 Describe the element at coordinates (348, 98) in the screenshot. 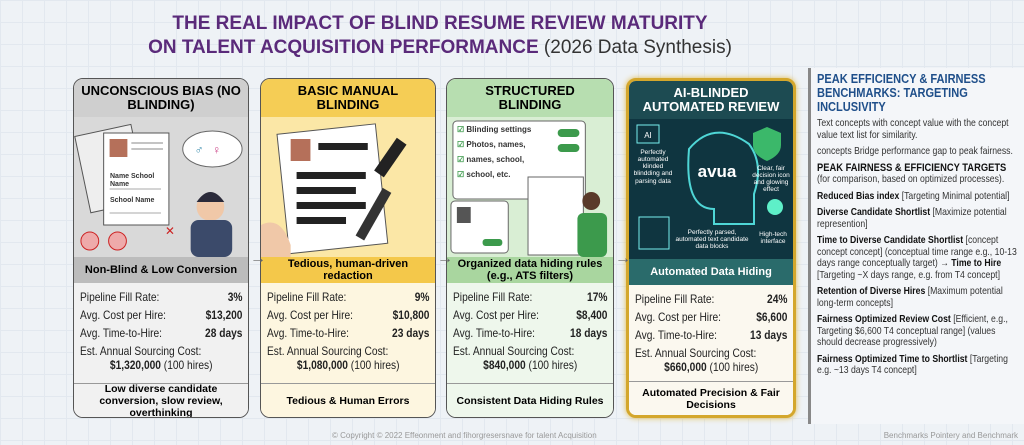

I see `card-header: BASIC MANUAL BLINDING` at that location.